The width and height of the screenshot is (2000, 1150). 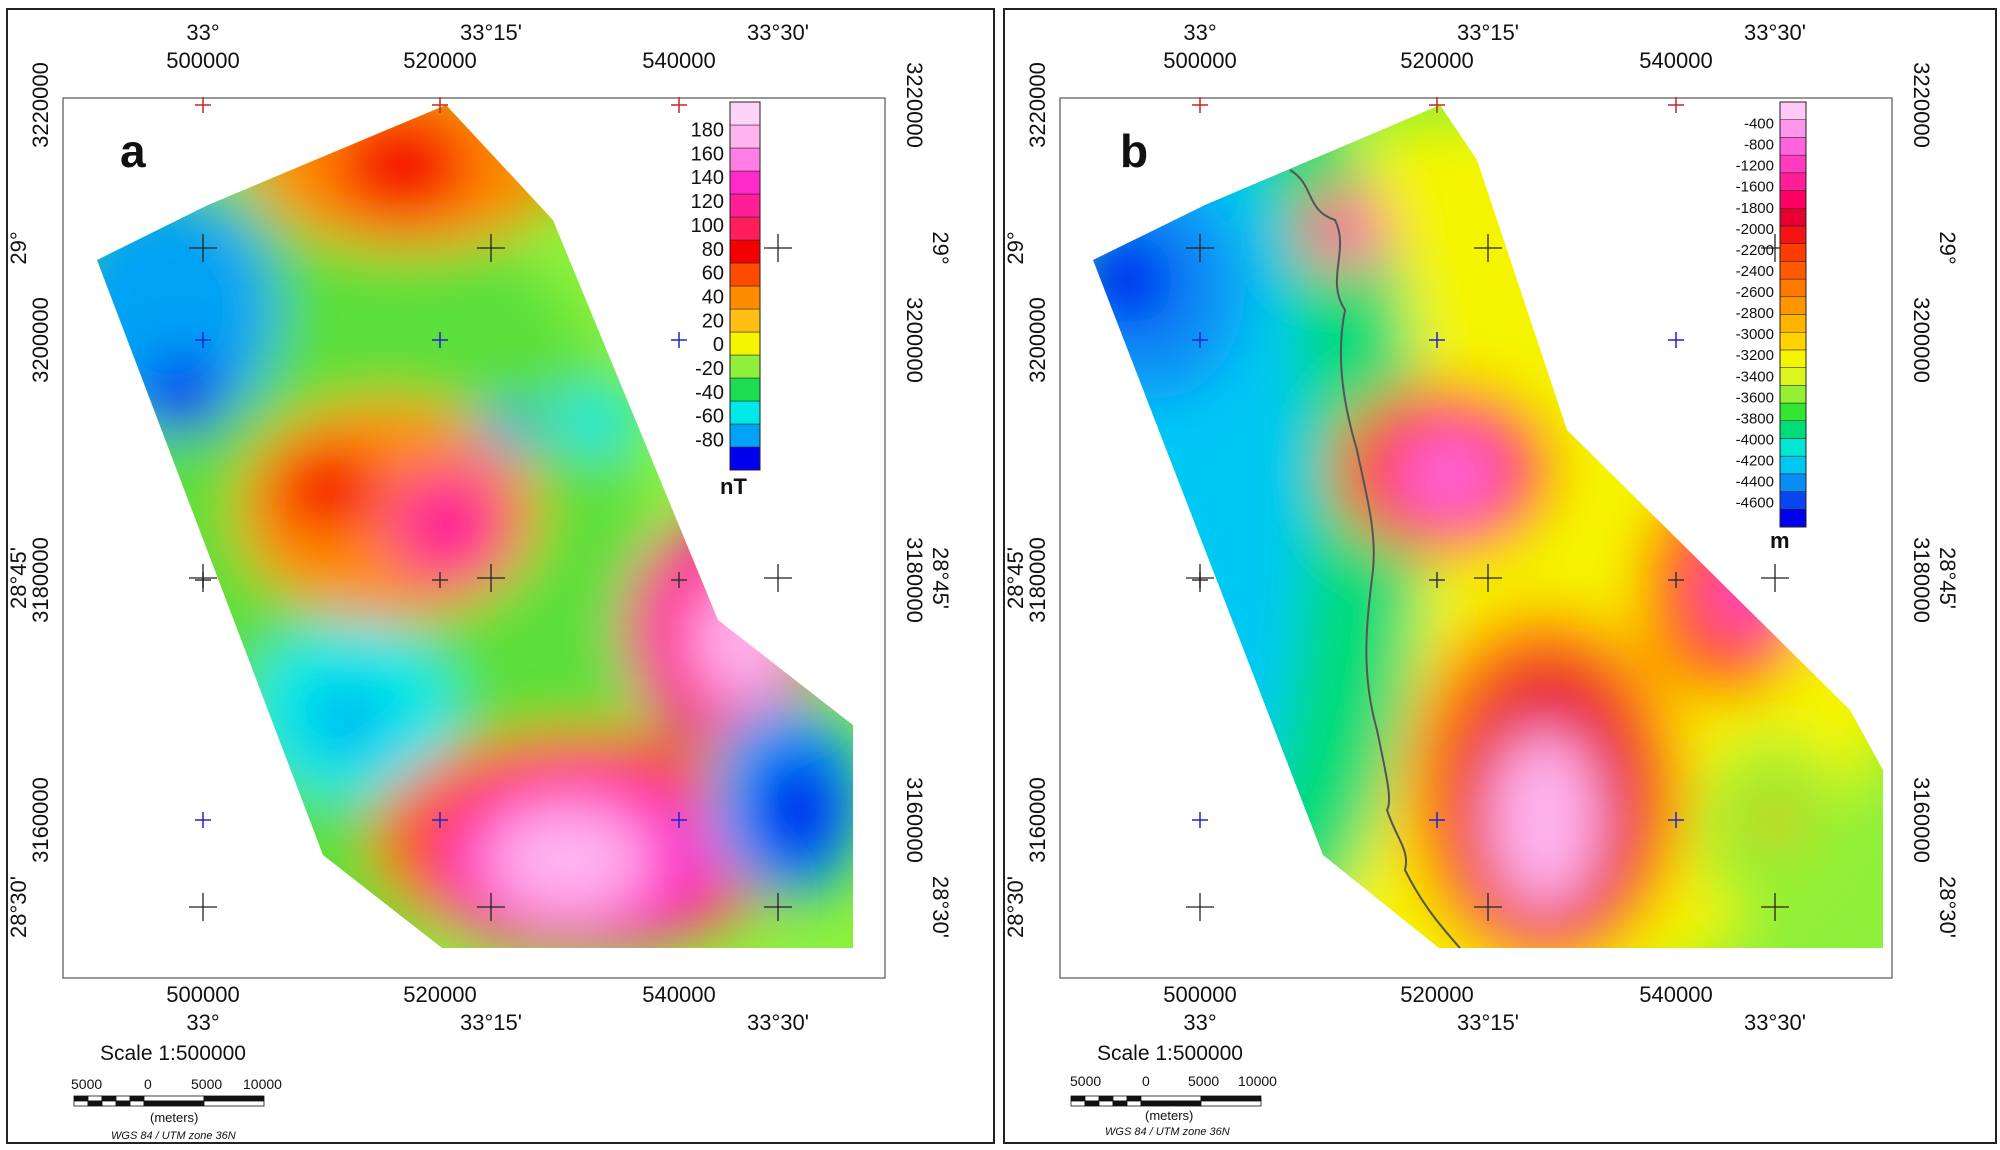 What do you see at coordinates (1037, 105) in the screenshot?
I see `northing-label-left: 3220000` at bounding box center [1037, 105].